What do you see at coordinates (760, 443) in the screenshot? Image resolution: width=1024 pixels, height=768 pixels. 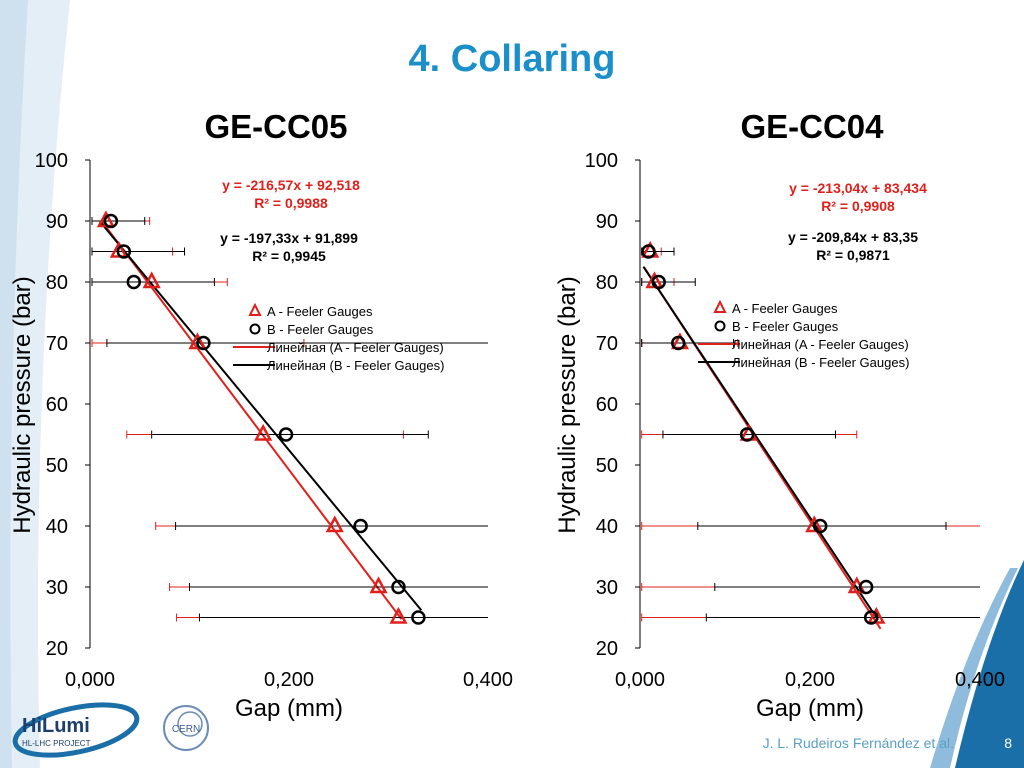 I see `fit-line-b` at bounding box center [760, 443].